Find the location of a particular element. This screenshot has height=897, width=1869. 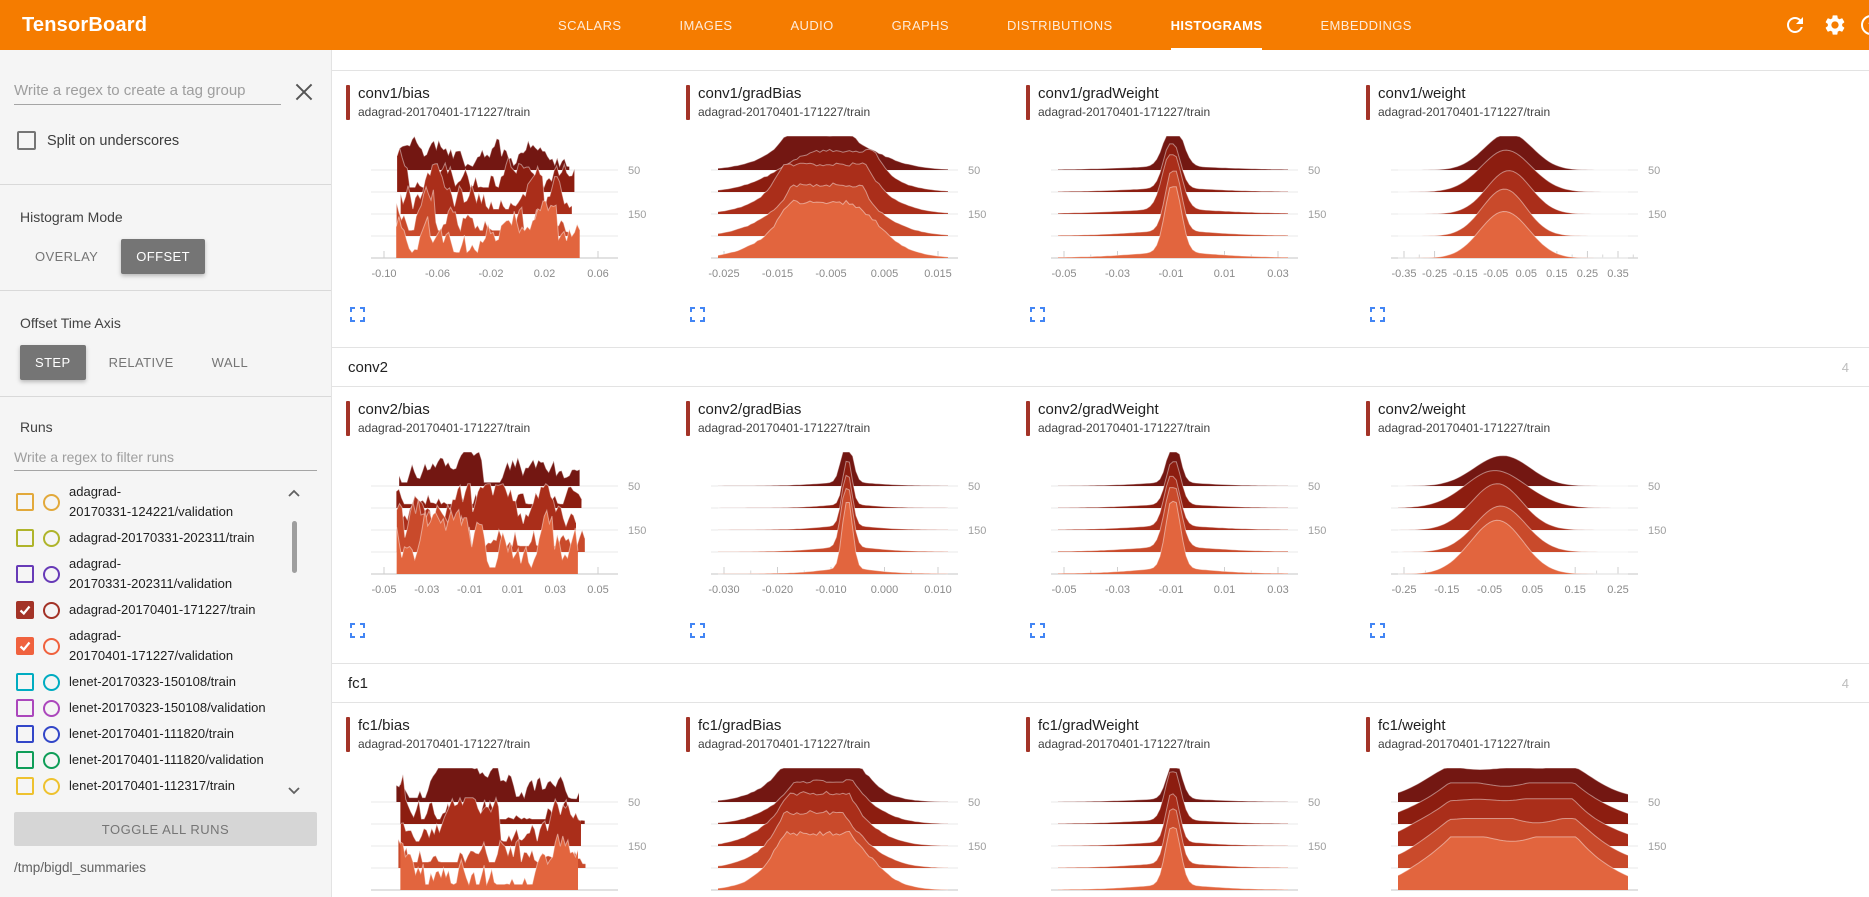

histogram-mode-overlay-button: OVERLAY is located at coordinates (66, 256).